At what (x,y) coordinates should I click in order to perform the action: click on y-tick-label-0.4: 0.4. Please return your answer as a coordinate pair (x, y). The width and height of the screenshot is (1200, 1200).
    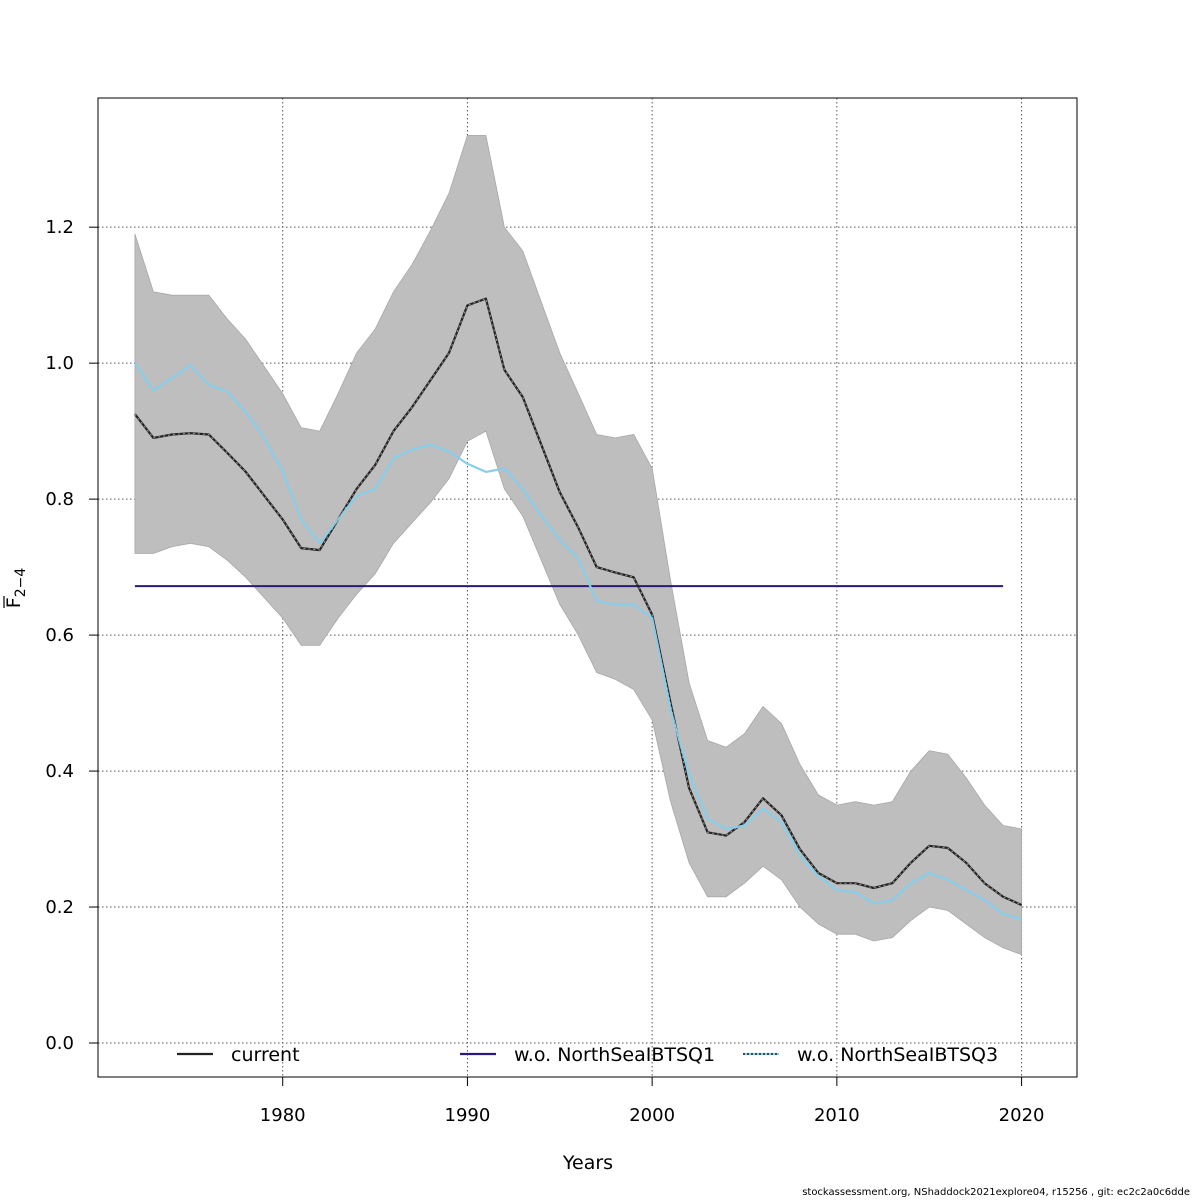
    Looking at the image, I should click on (59, 771).